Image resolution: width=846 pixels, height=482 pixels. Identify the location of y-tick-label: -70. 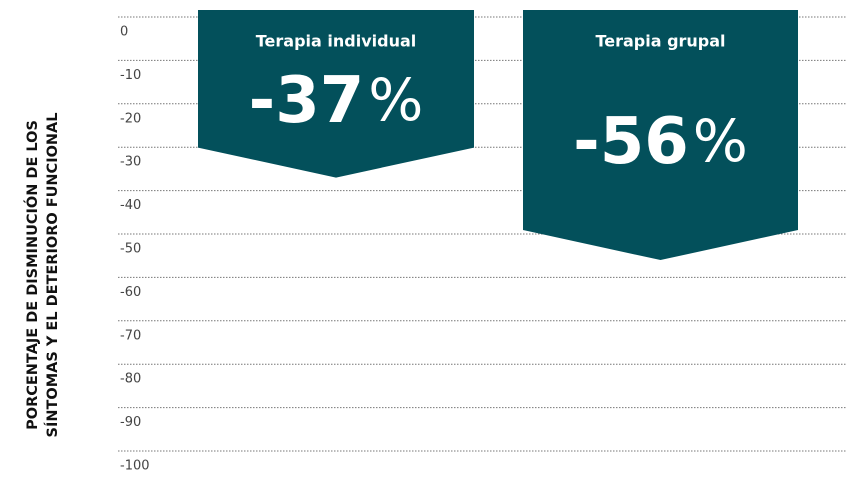
(130, 335).